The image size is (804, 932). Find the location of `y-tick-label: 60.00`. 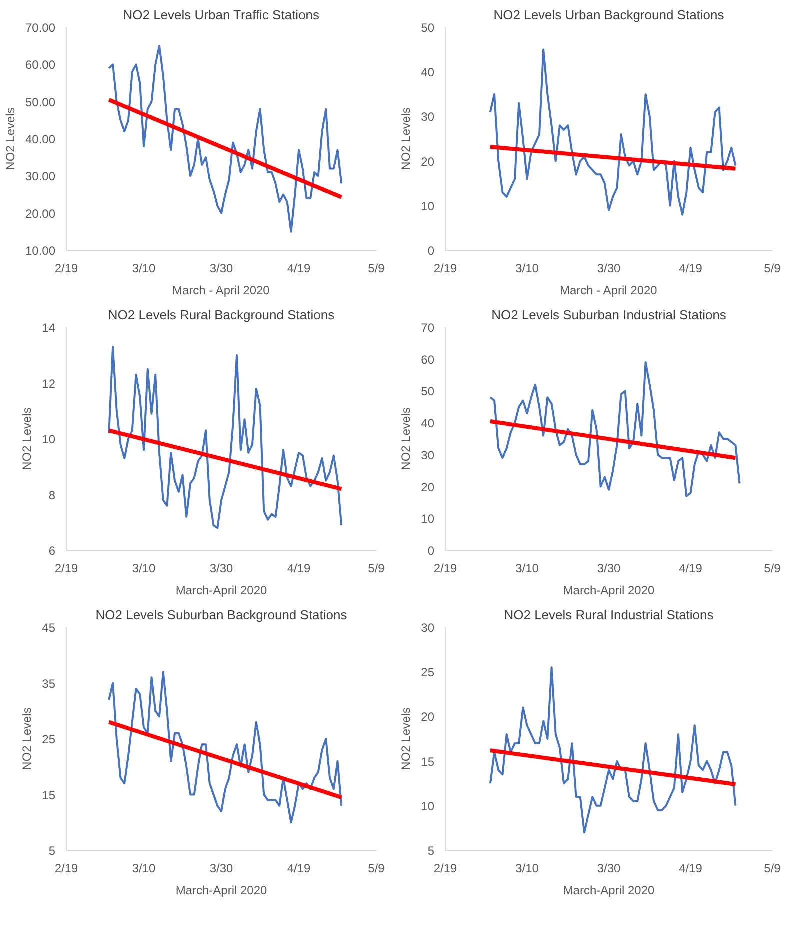

y-tick-label: 60.00 is located at coordinates (40, 65).